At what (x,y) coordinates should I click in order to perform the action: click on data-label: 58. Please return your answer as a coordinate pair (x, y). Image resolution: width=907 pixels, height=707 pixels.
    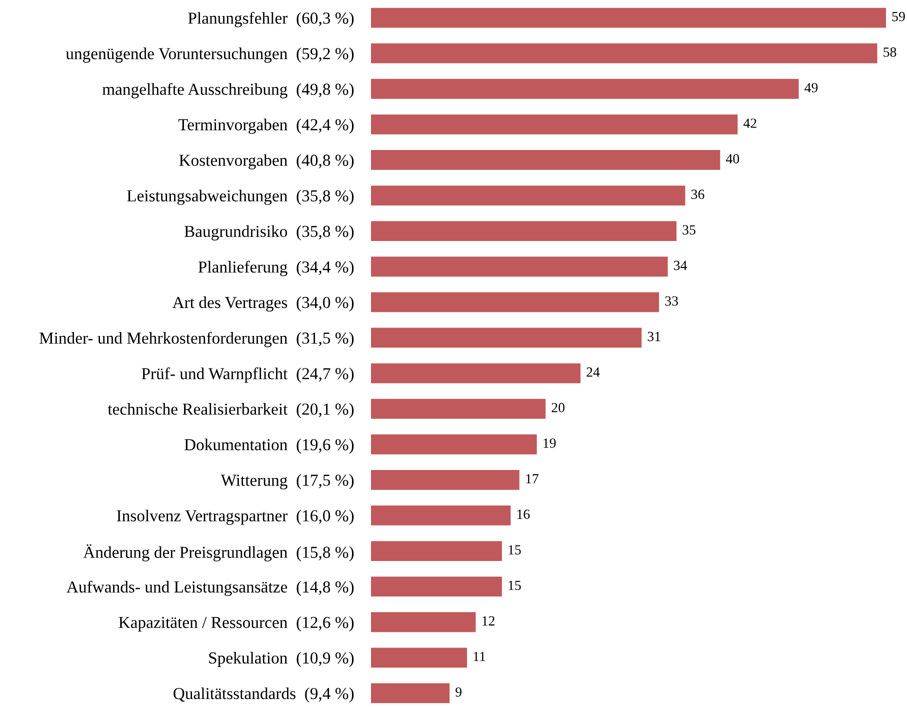
    Looking at the image, I should click on (890, 52).